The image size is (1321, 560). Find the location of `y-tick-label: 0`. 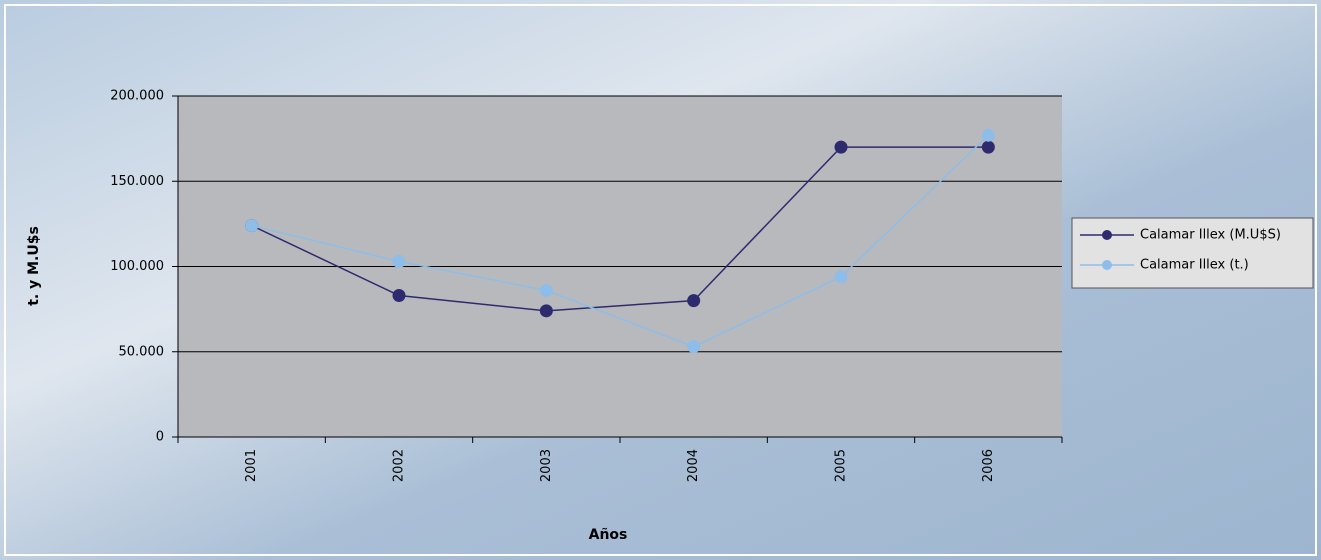

y-tick-label: 0 is located at coordinates (160, 437).